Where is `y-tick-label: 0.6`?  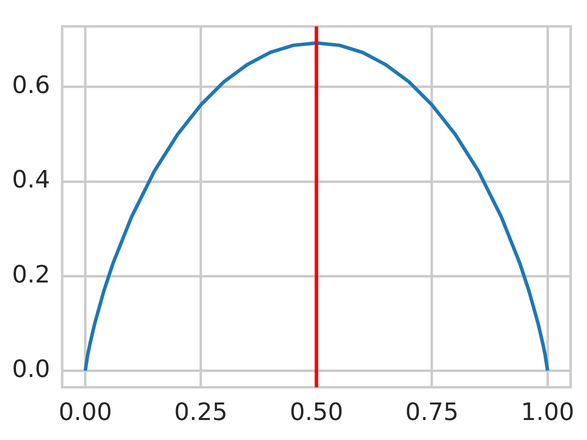
y-tick-label: 0.6 is located at coordinates (31, 85).